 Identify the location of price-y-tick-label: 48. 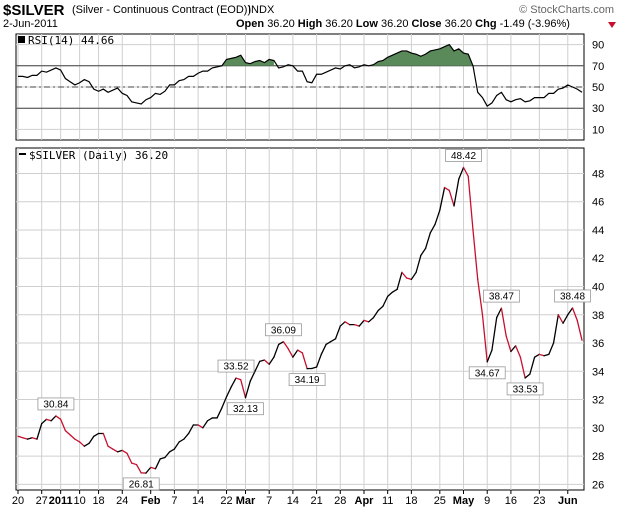
(598, 174).